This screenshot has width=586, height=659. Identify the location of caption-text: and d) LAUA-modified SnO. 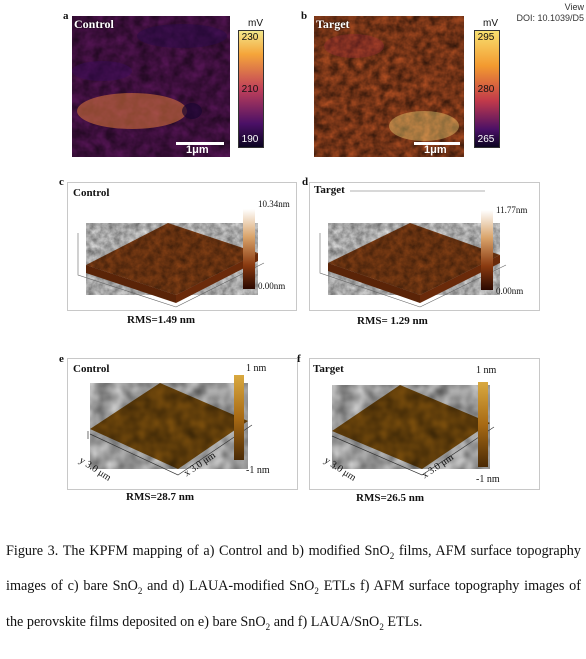
(228, 586).